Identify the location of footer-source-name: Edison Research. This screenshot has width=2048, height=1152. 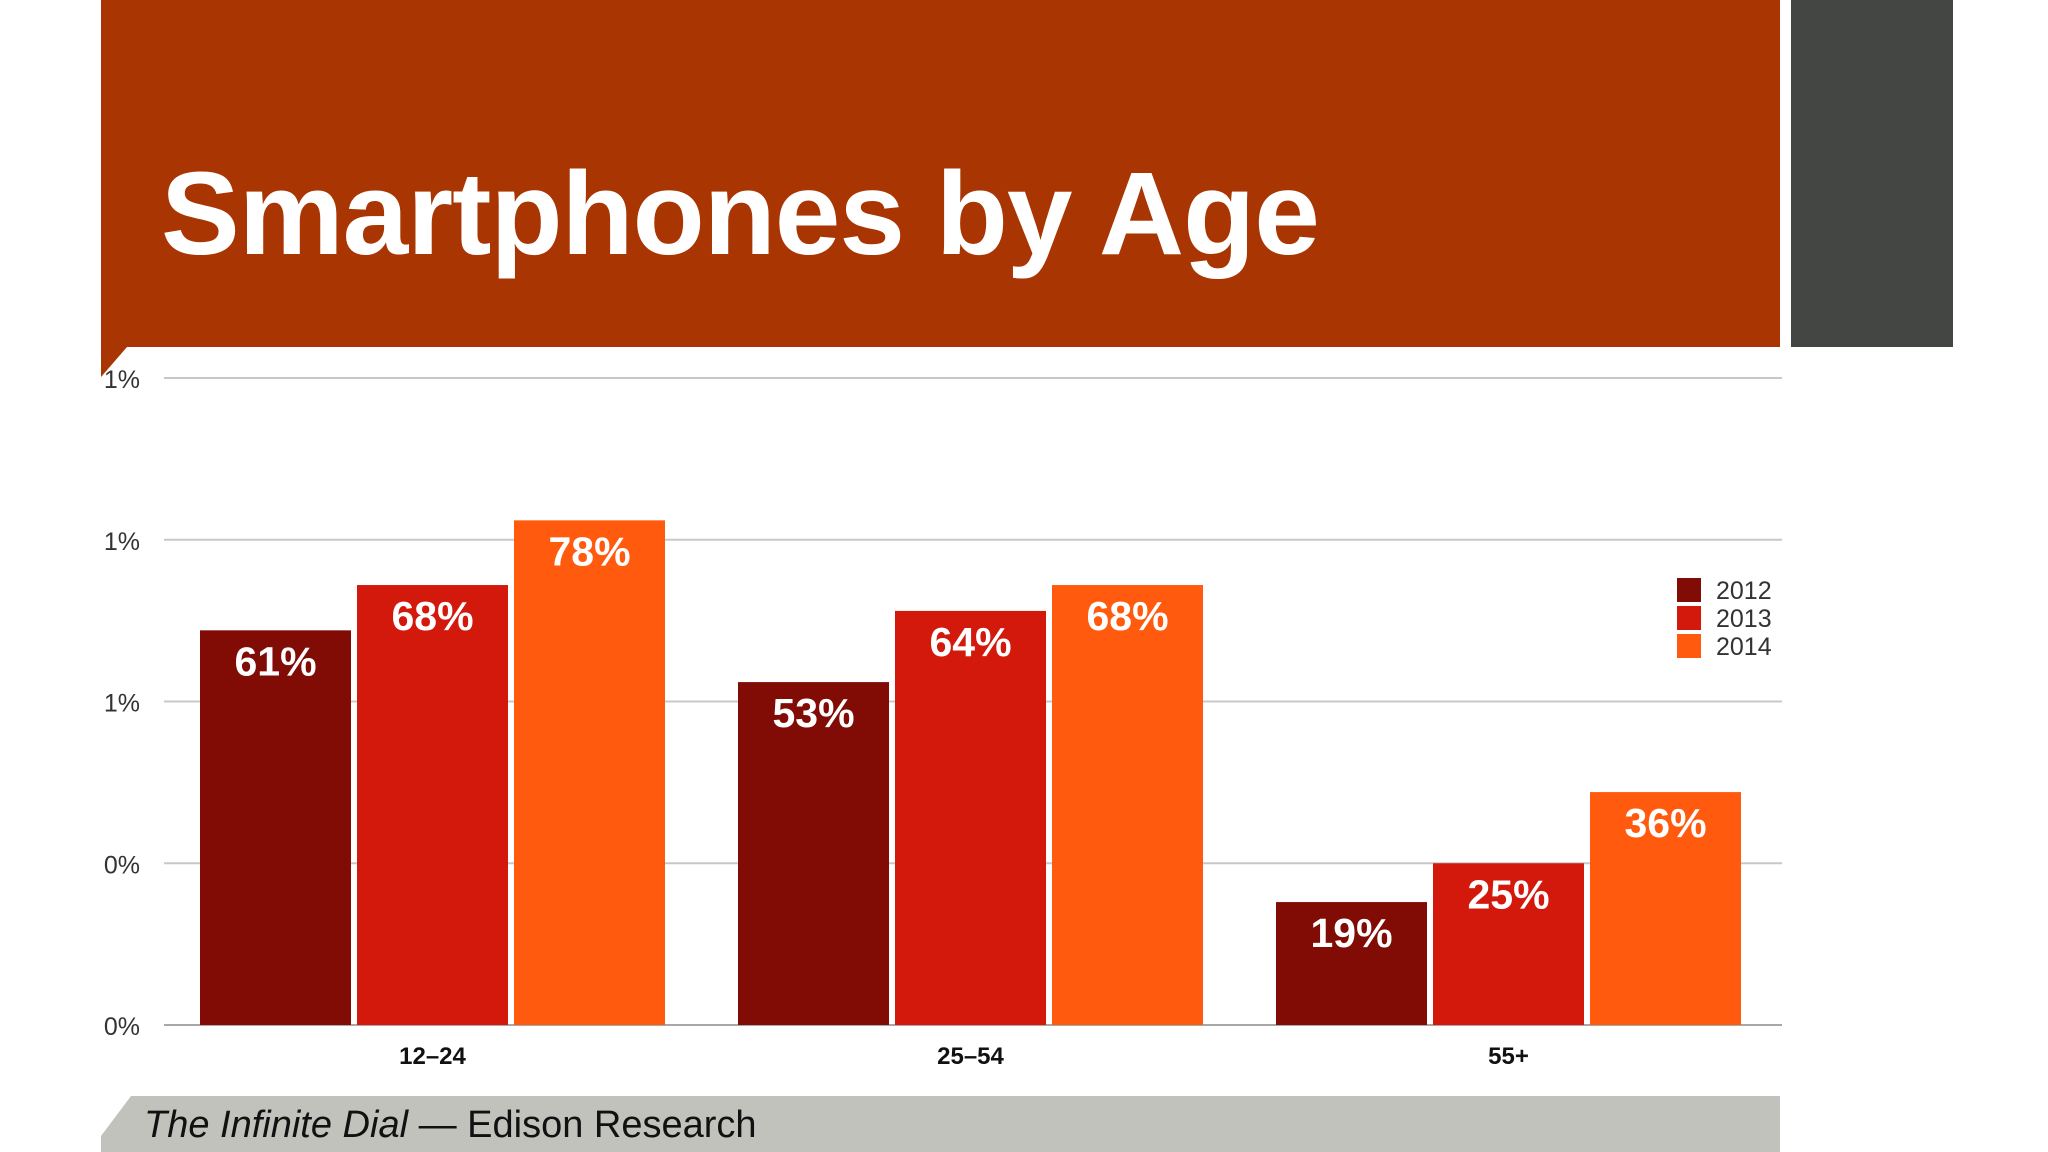
(612, 1125).